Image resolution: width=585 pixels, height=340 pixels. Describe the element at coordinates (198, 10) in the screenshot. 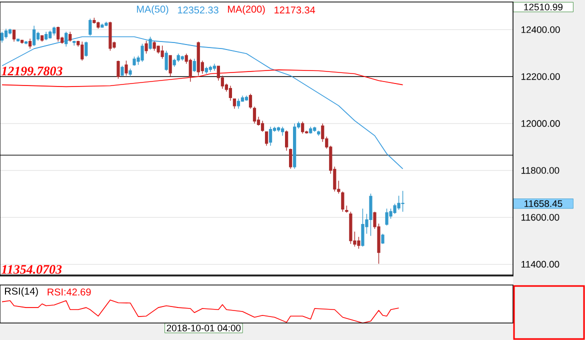

I see `annotation: 12352.33` at that location.